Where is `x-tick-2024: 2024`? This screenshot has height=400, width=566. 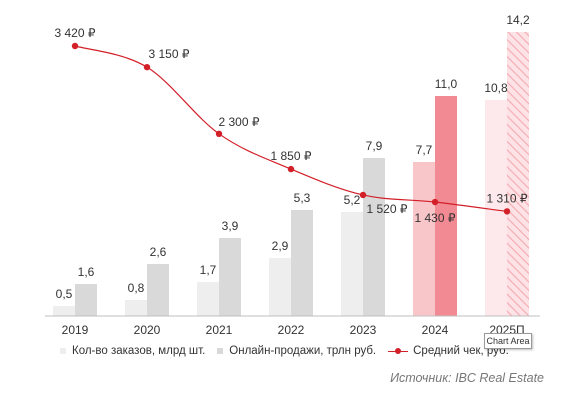
x-tick-2024: 2024 is located at coordinates (435, 330).